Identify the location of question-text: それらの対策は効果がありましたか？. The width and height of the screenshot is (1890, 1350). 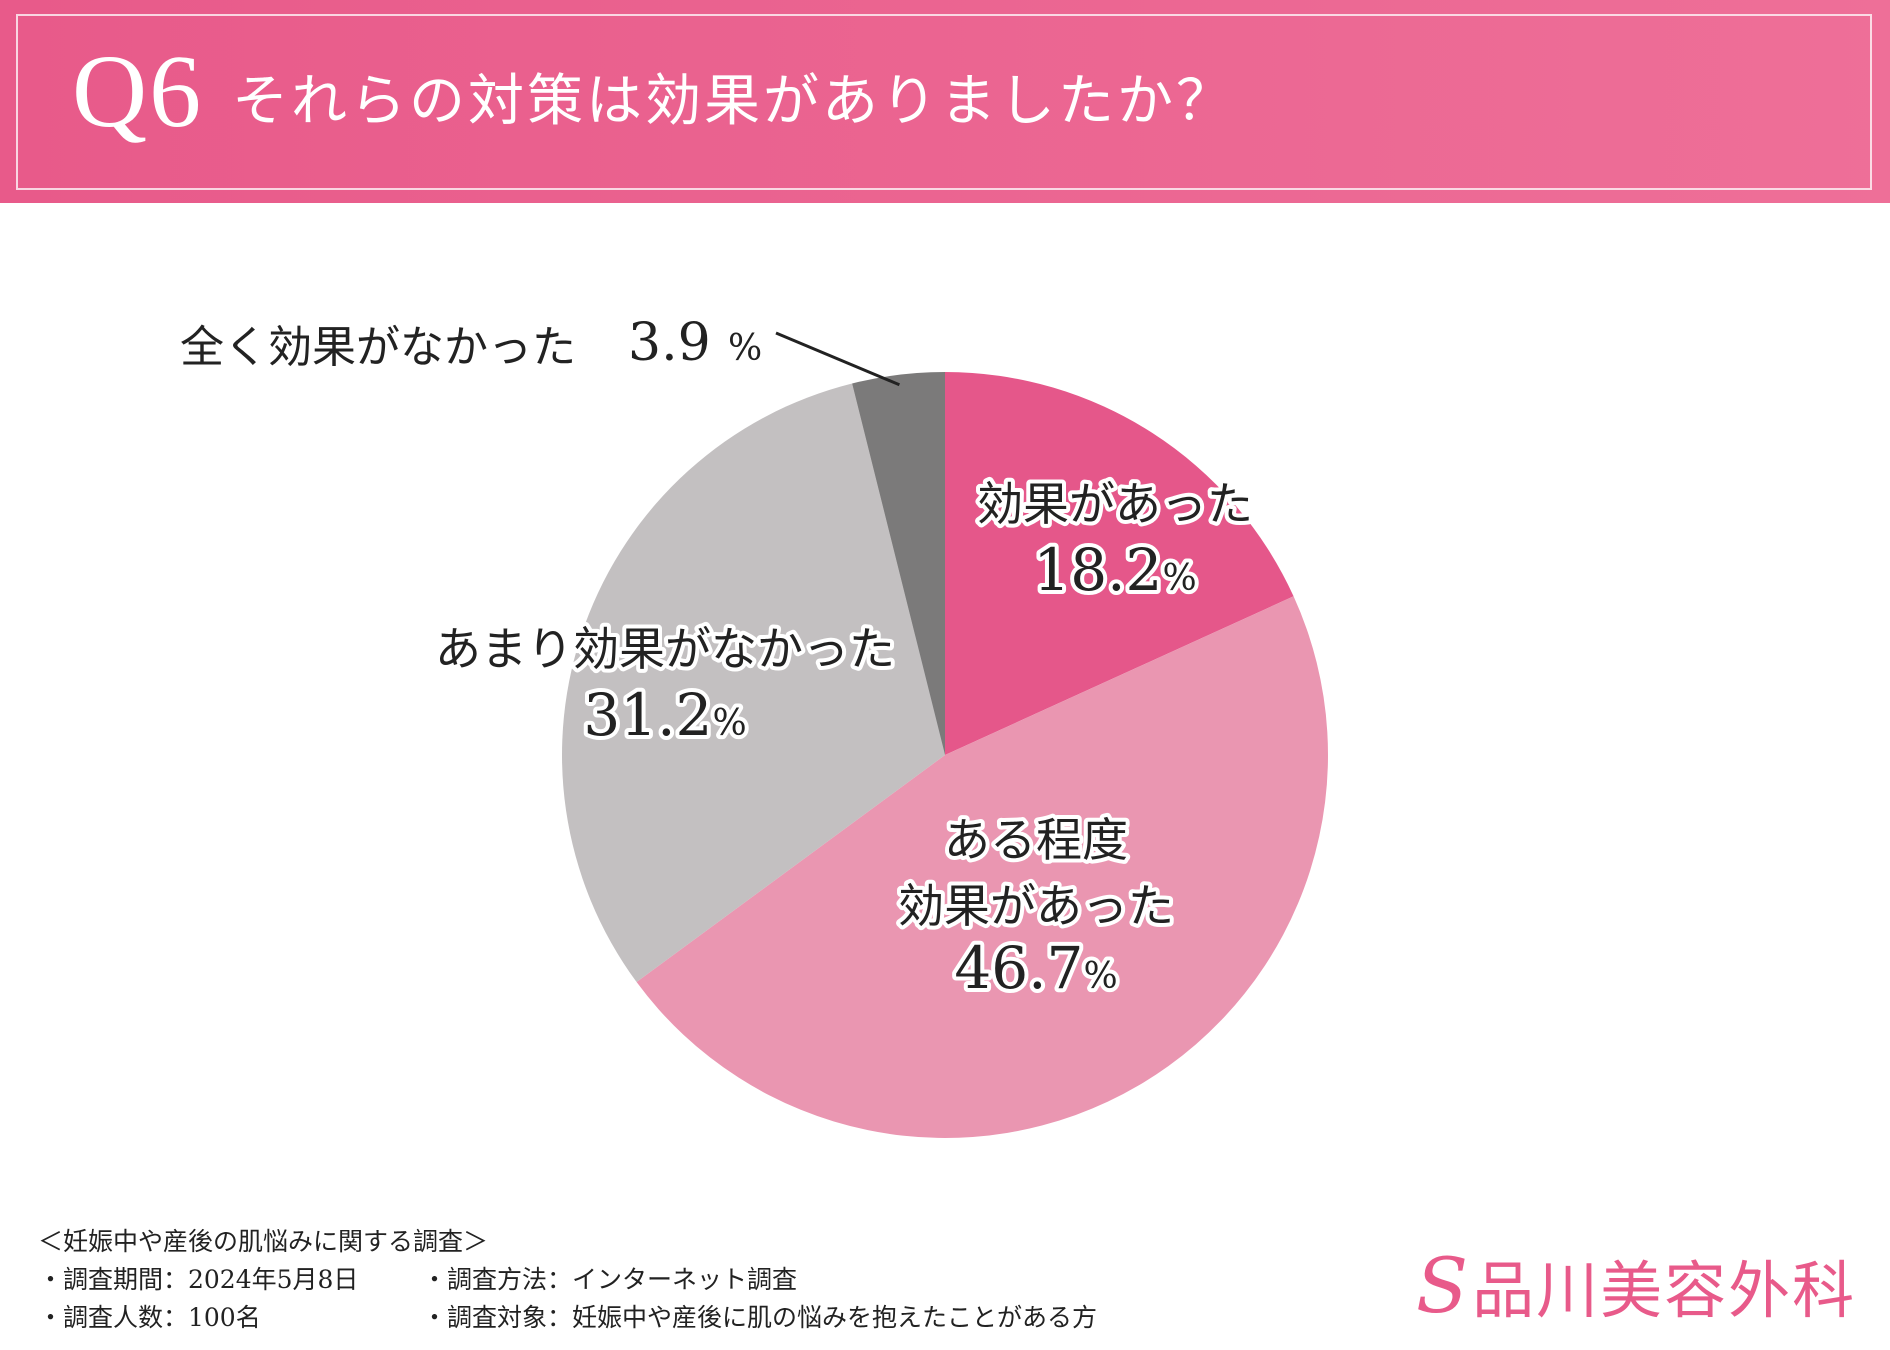
(733, 101).